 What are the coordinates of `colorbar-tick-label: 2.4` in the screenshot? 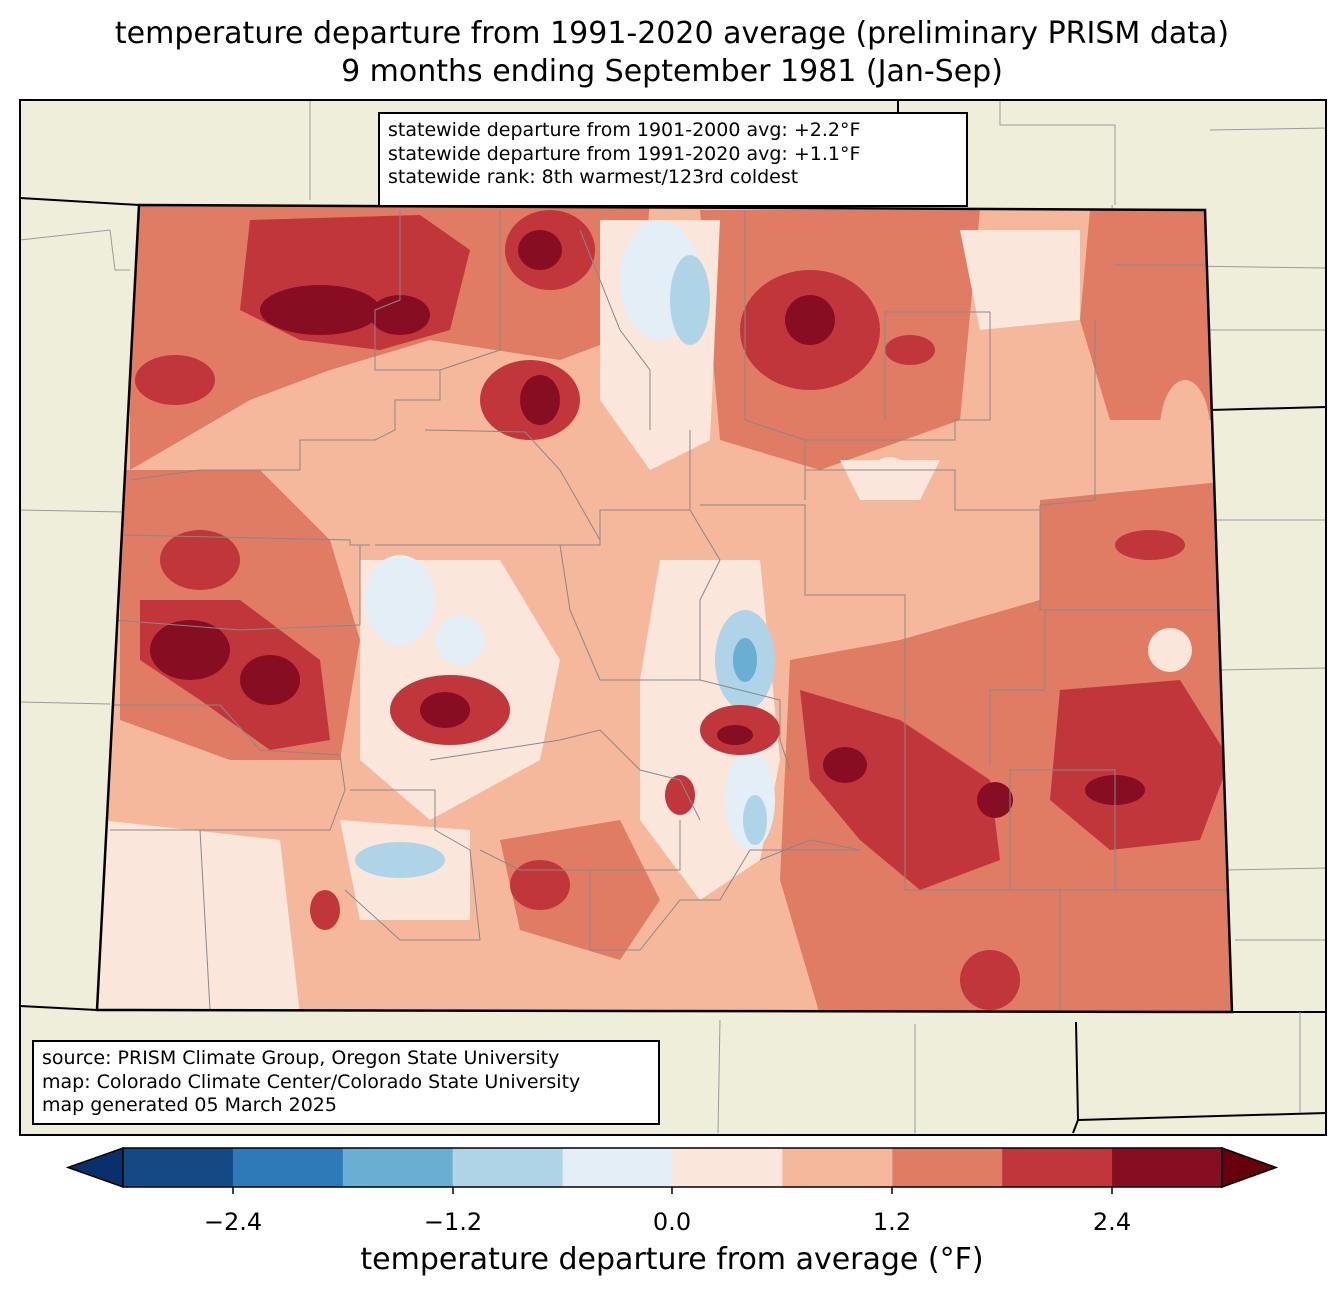 It's located at (1112, 1222).